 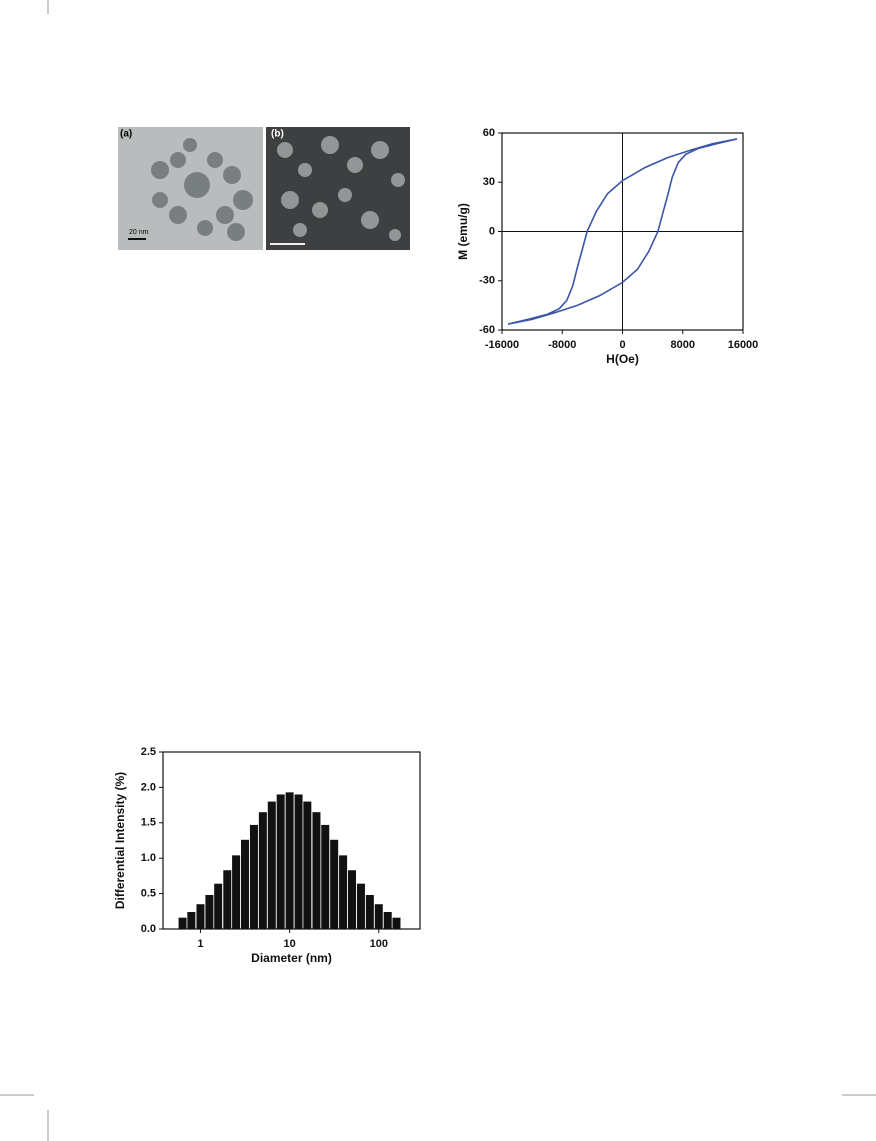 What do you see at coordinates (148, 858) in the screenshot?
I see `y-tick-label: 1.0` at bounding box center [148, 858].